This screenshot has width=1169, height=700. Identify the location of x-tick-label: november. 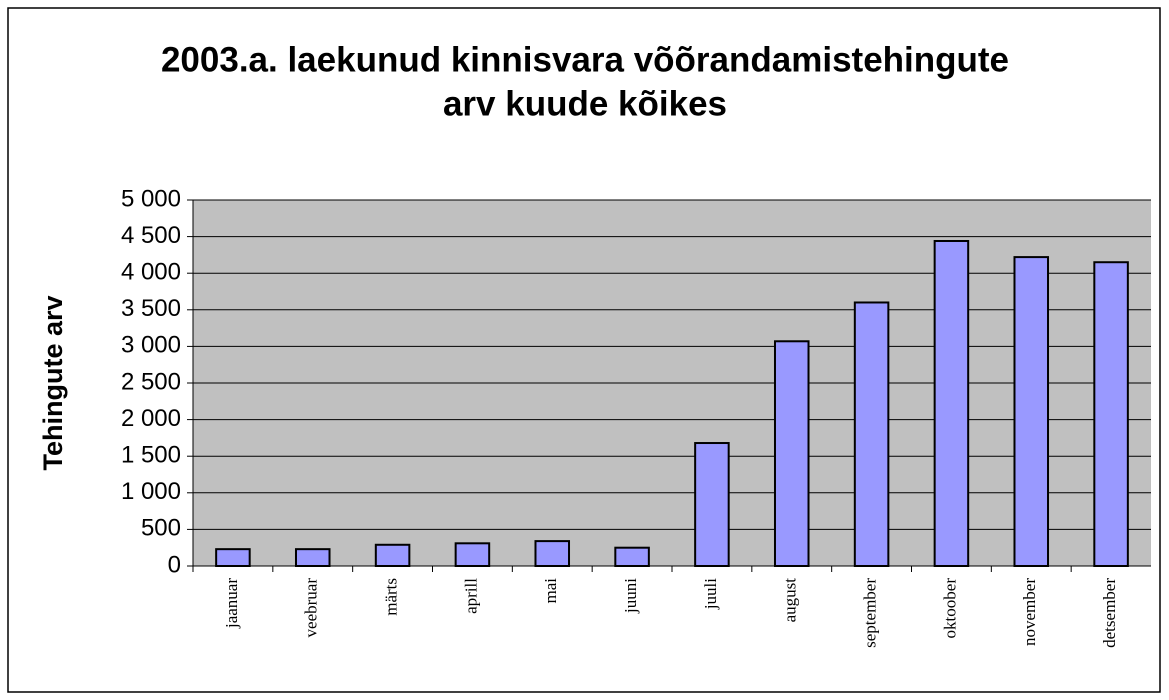
(1029, 612).